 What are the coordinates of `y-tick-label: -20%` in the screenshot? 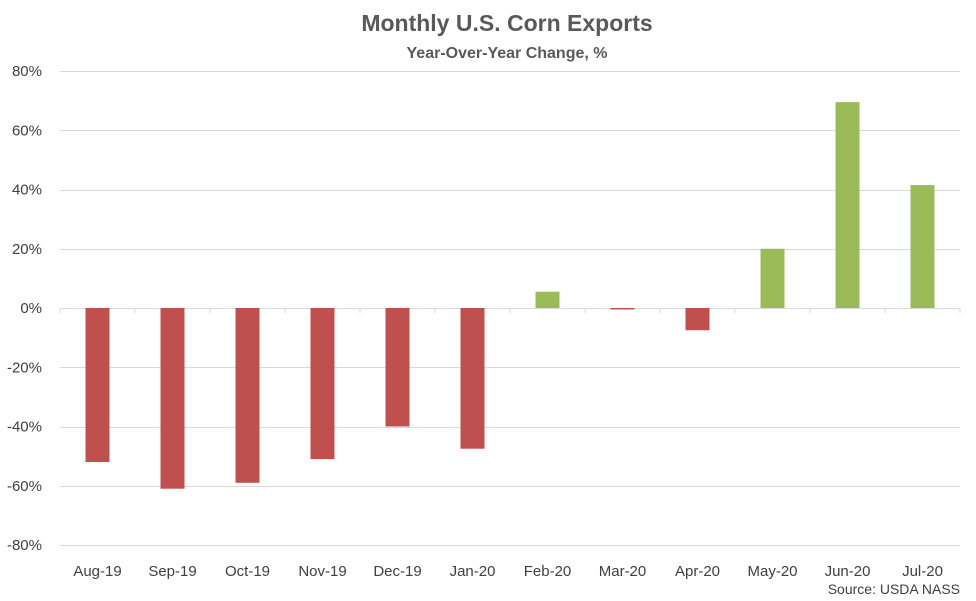 It's located at (24, 367).